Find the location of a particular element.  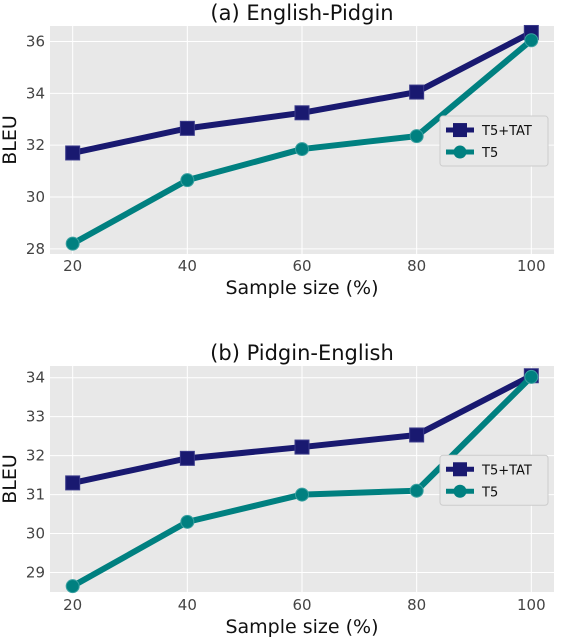

y-tick-label: 36 is located at coordinates (35, 42).